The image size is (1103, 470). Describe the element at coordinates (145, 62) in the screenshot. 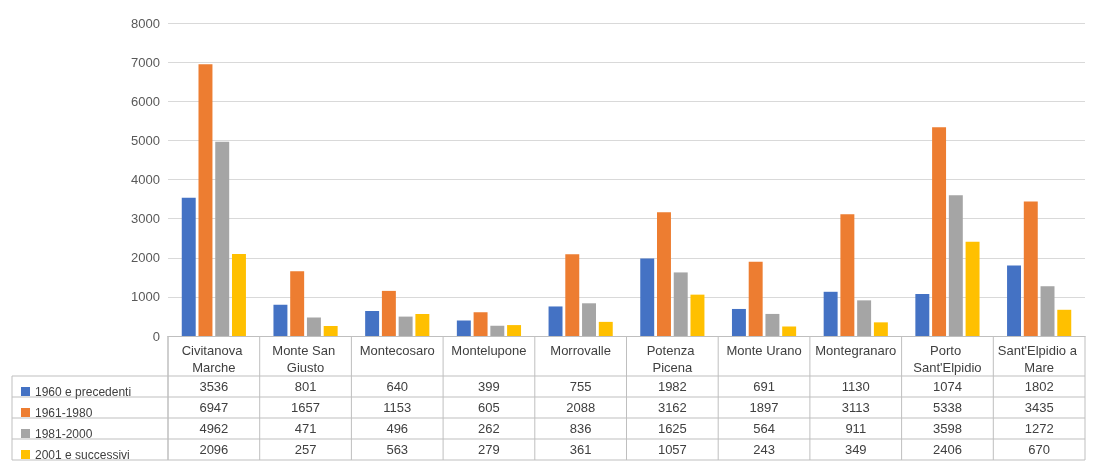

I see `y-tick-label: 7000` at that location.